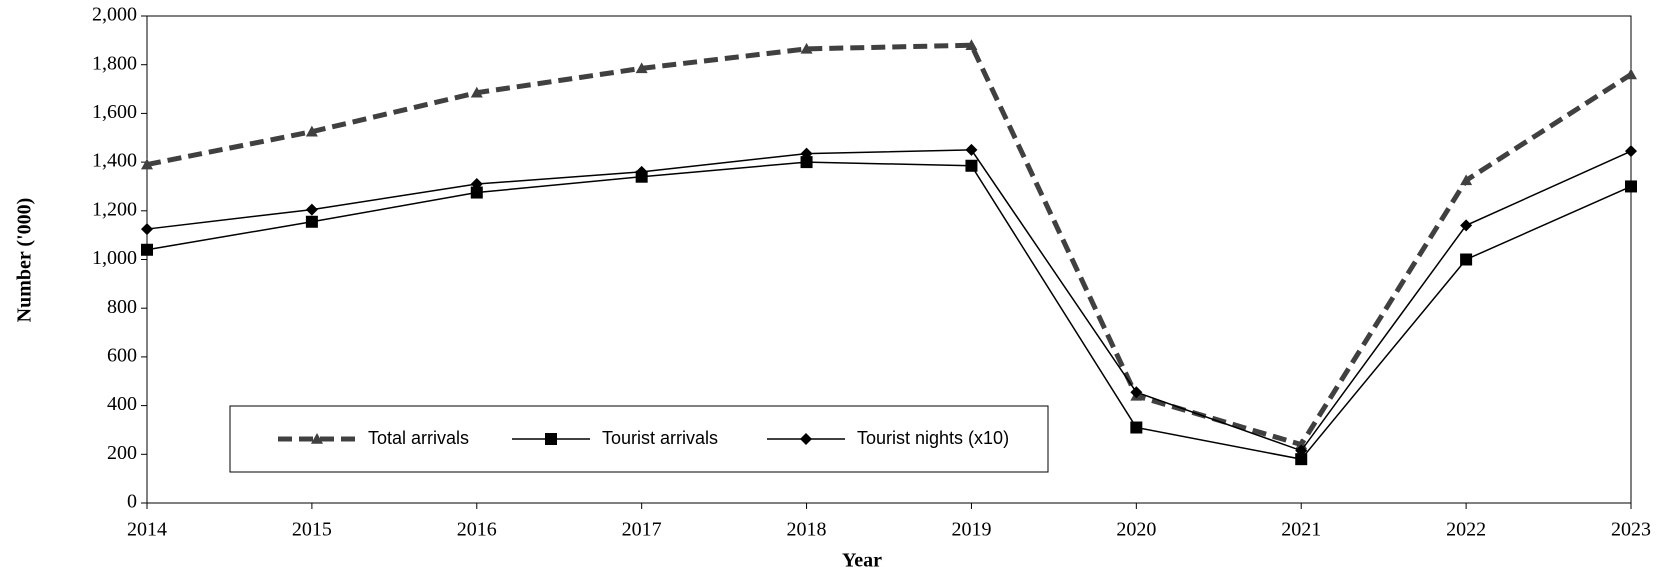 The image size is (1672, 577). Describe the element at coordinates (1301, 530) in the screenshot. I see `x-tick-label: 2021` at that location.